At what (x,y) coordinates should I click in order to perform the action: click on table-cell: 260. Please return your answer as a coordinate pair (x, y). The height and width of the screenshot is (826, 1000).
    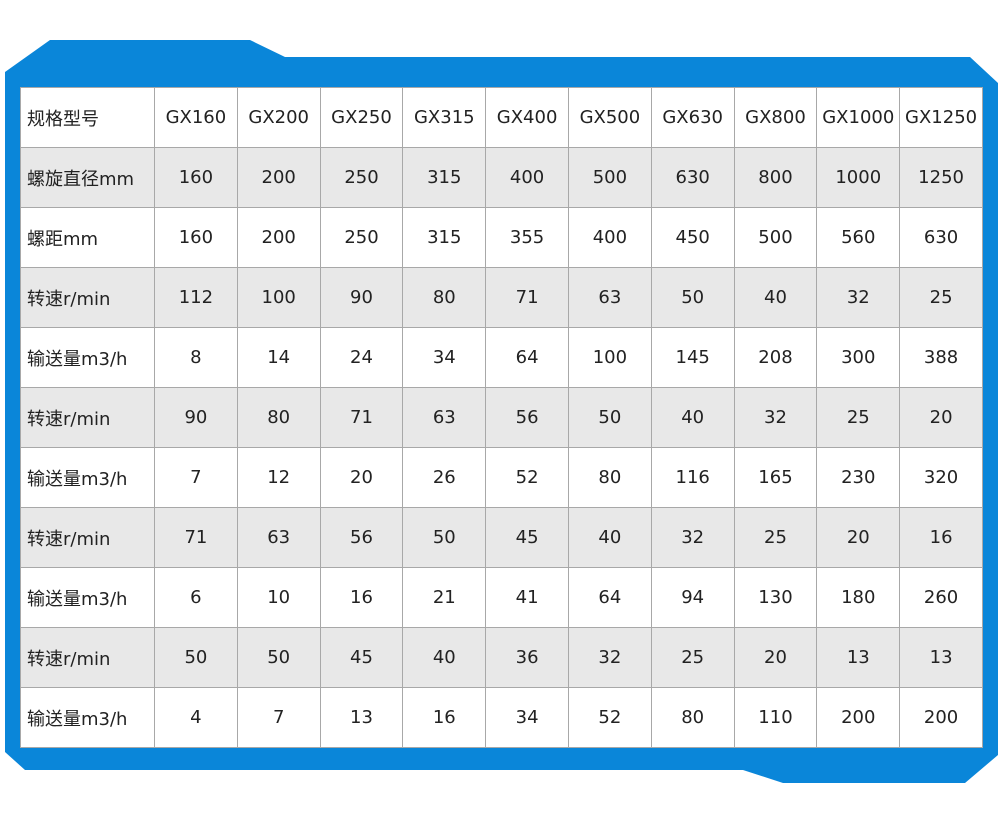
    Looking at the image, I should click on (941, 597).